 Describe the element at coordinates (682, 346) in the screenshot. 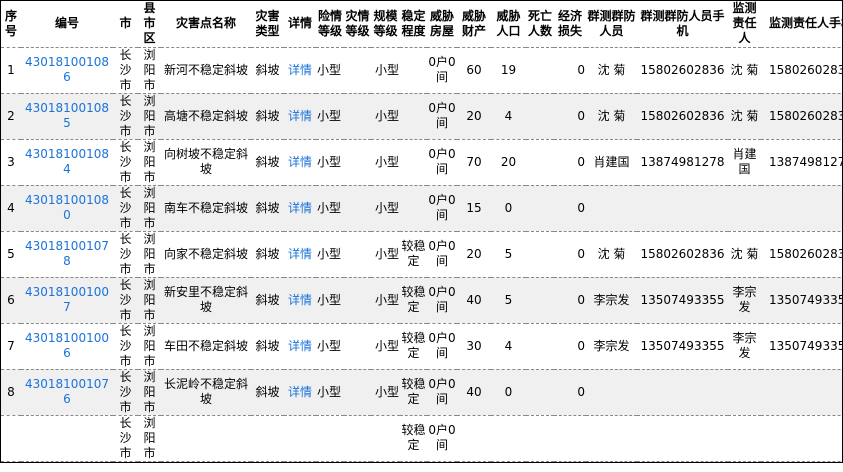

I see `col-guard-phone-cell: 13507493355` at that location.